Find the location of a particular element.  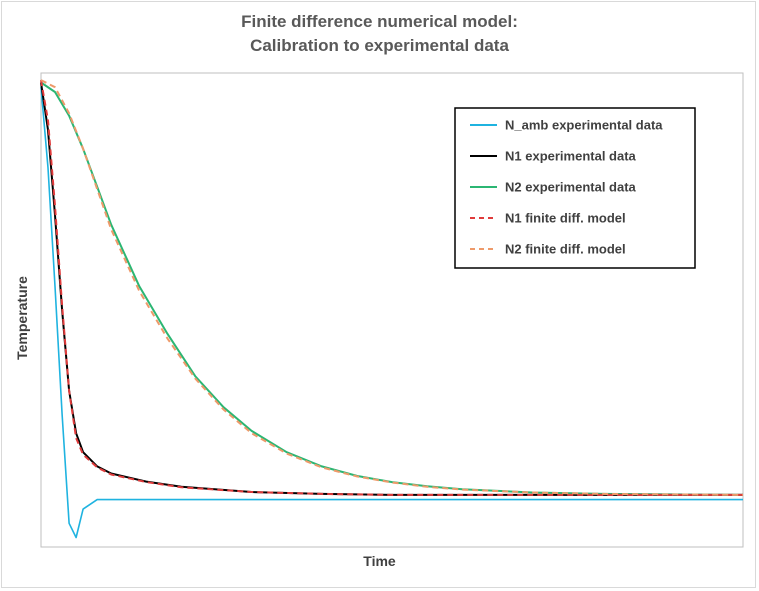

legend-label-n2-experimental-data: N2 experimental data is located at coordinates (571, 187).